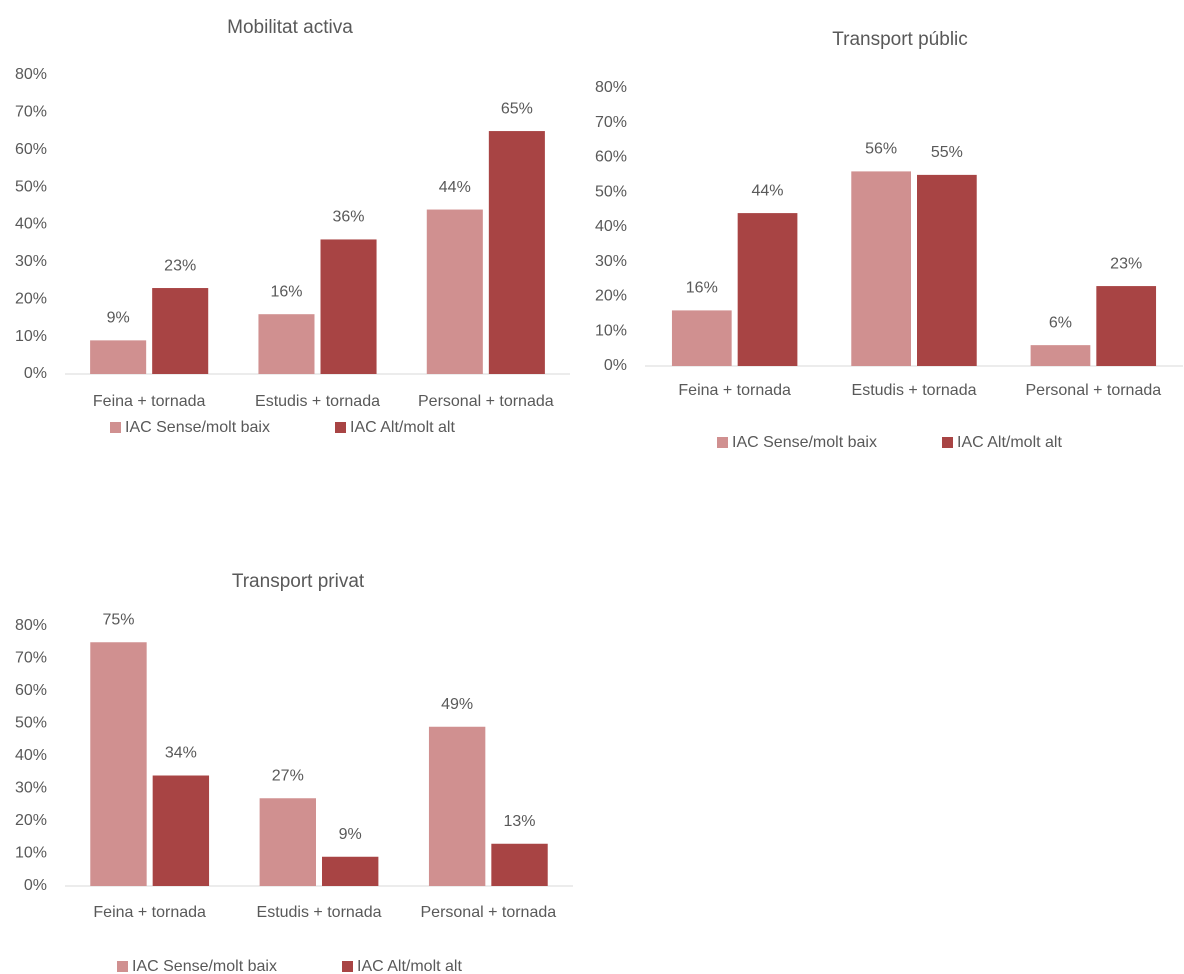 The width and height of the screenshot is (1184, 974). I want to click on data-label: 27%, so click(288, 775).